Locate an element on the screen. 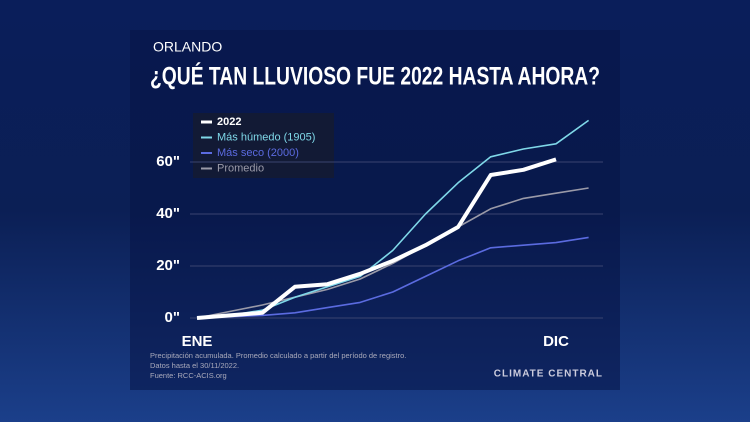 Image resolution: width=750 pixels, height=422 pixels. x-tick-label: DIC is located at coordinates (556, 341).